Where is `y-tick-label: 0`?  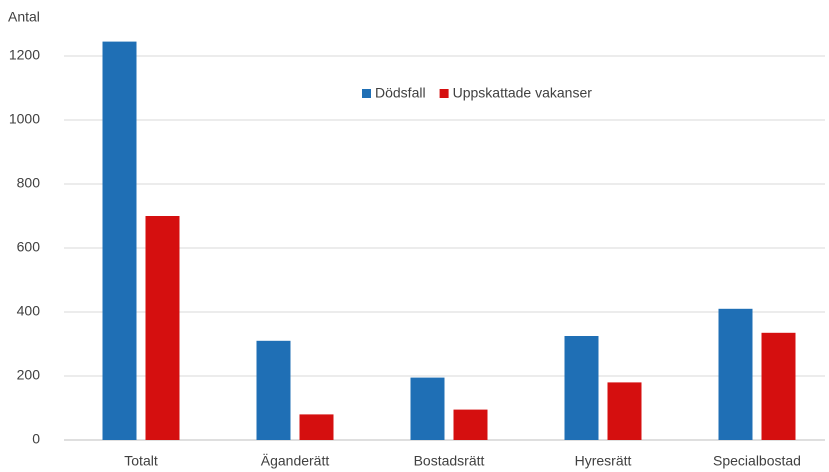
y-tick-label: 0 is located at coordinates (36, 439).